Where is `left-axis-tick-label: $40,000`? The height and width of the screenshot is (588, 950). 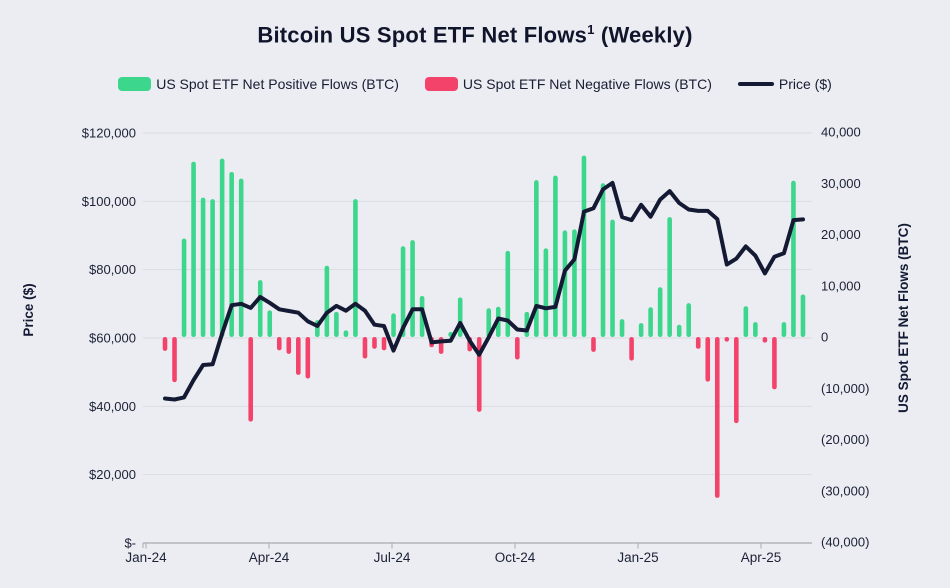 left-axis-tick-label: $40,000 is located at coordinates (112, 406).